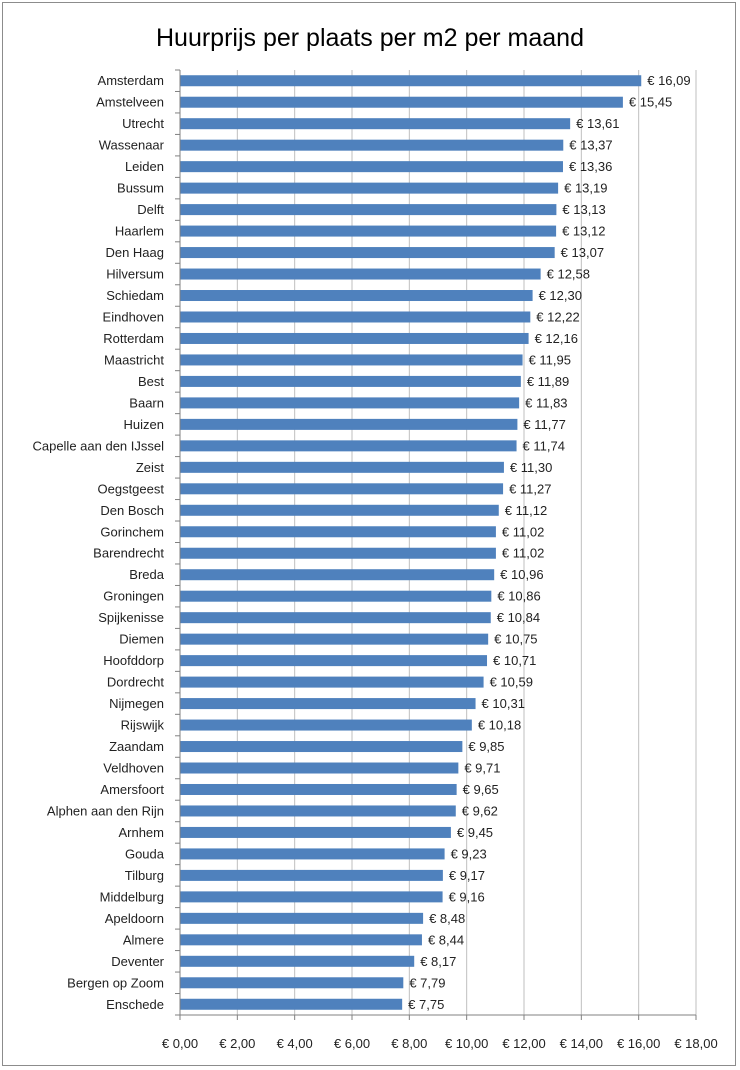  What do you see at coordinates (486, 746) in the screenshot?
I see `data-label: € 9,85` at bounding box center [486, 746].